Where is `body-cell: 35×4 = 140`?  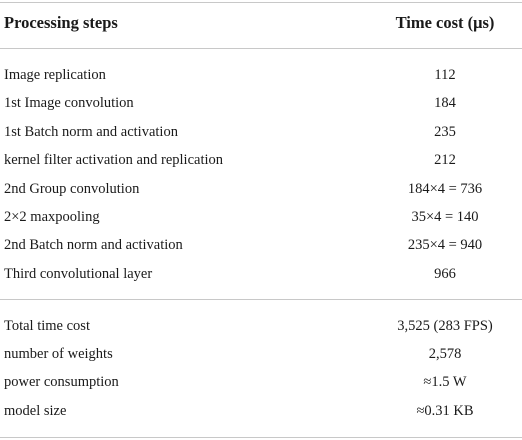 body-cell: 35×4 = 140 is located at coordinates (445, 217).